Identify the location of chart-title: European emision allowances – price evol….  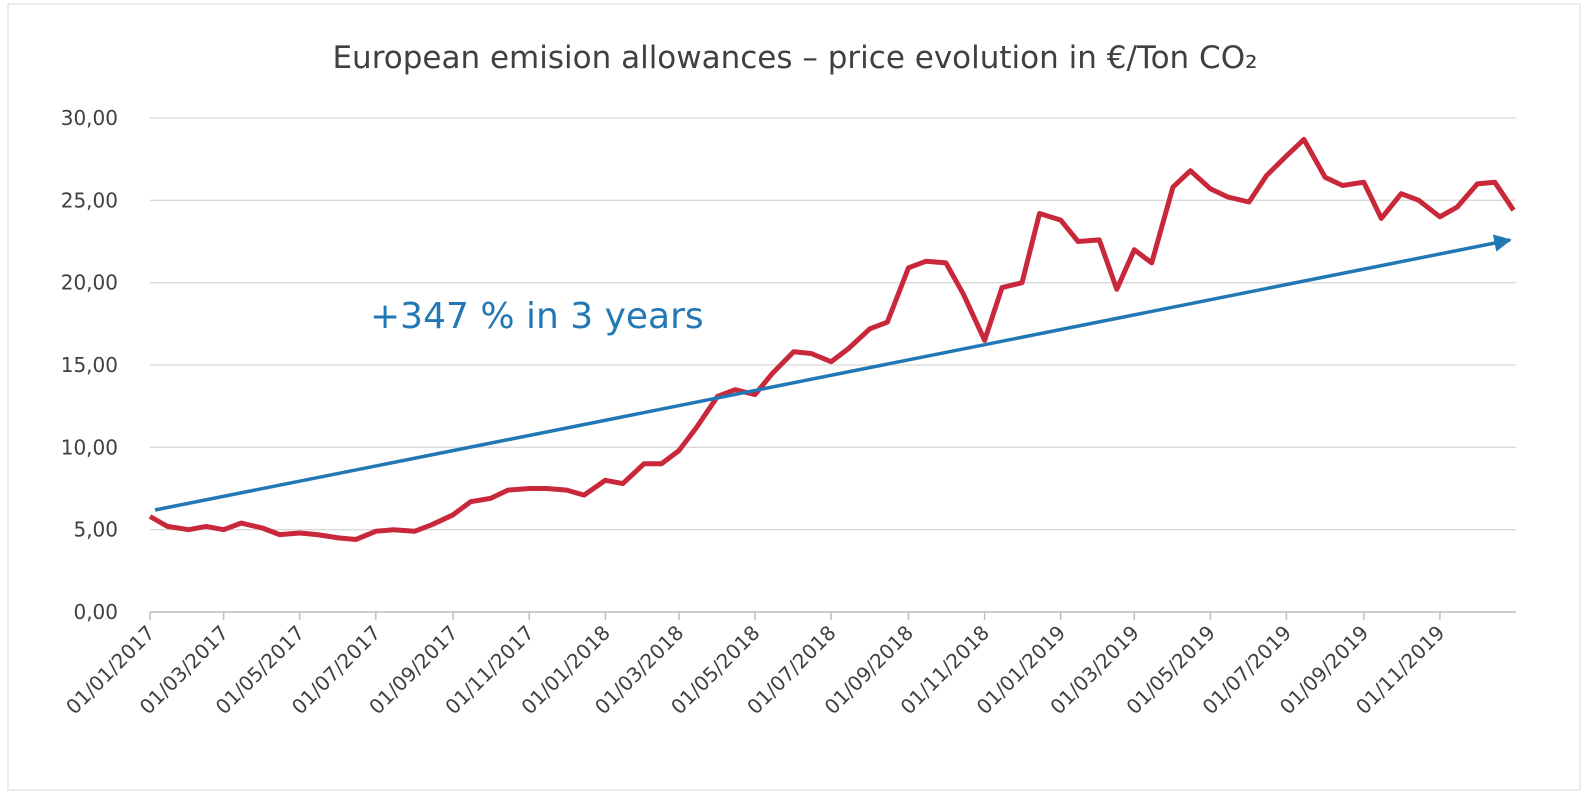
(794, 58).